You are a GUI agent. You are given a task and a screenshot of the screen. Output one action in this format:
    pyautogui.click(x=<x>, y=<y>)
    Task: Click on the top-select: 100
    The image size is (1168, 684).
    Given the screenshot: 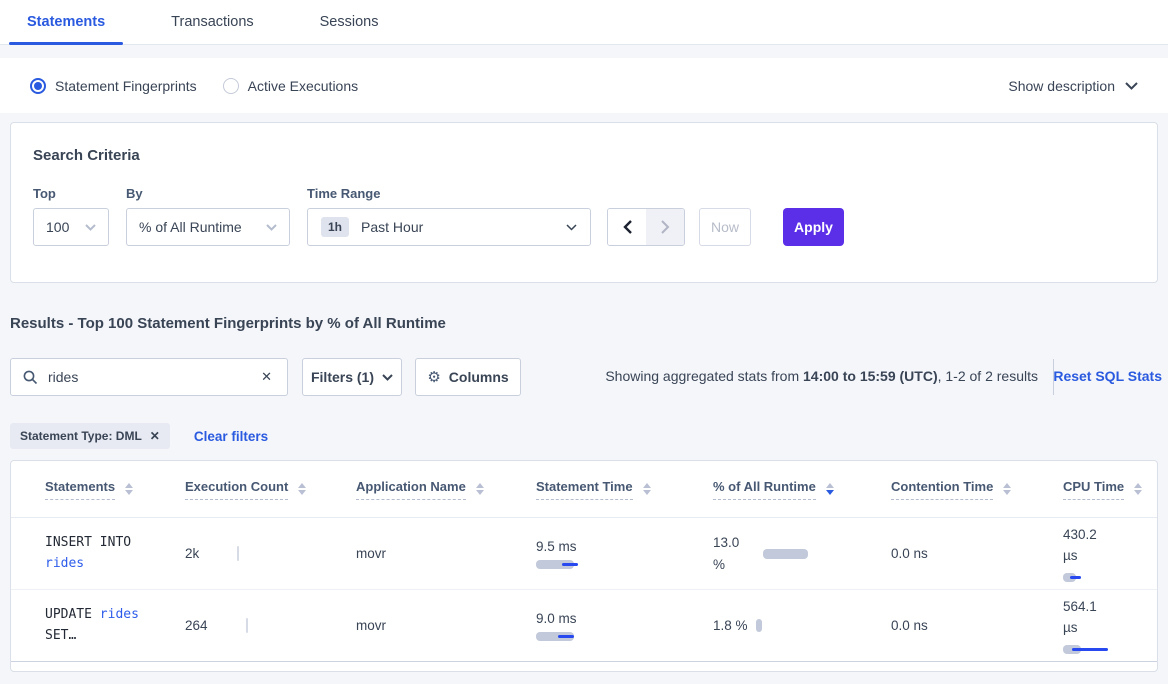 What is the action you would take?
    pyautogui.click(x=71, y=227)
    